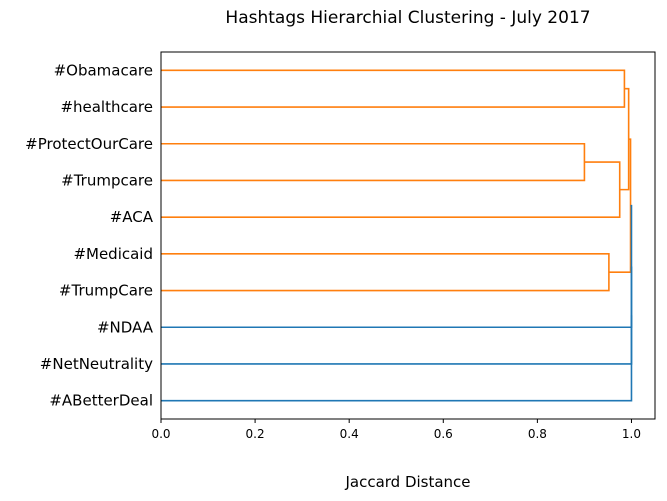 The image size is (667, 501). Describe the element at coordinates (624, 139) in the screenshot. I see `dendrogram-link-n4` at that location.